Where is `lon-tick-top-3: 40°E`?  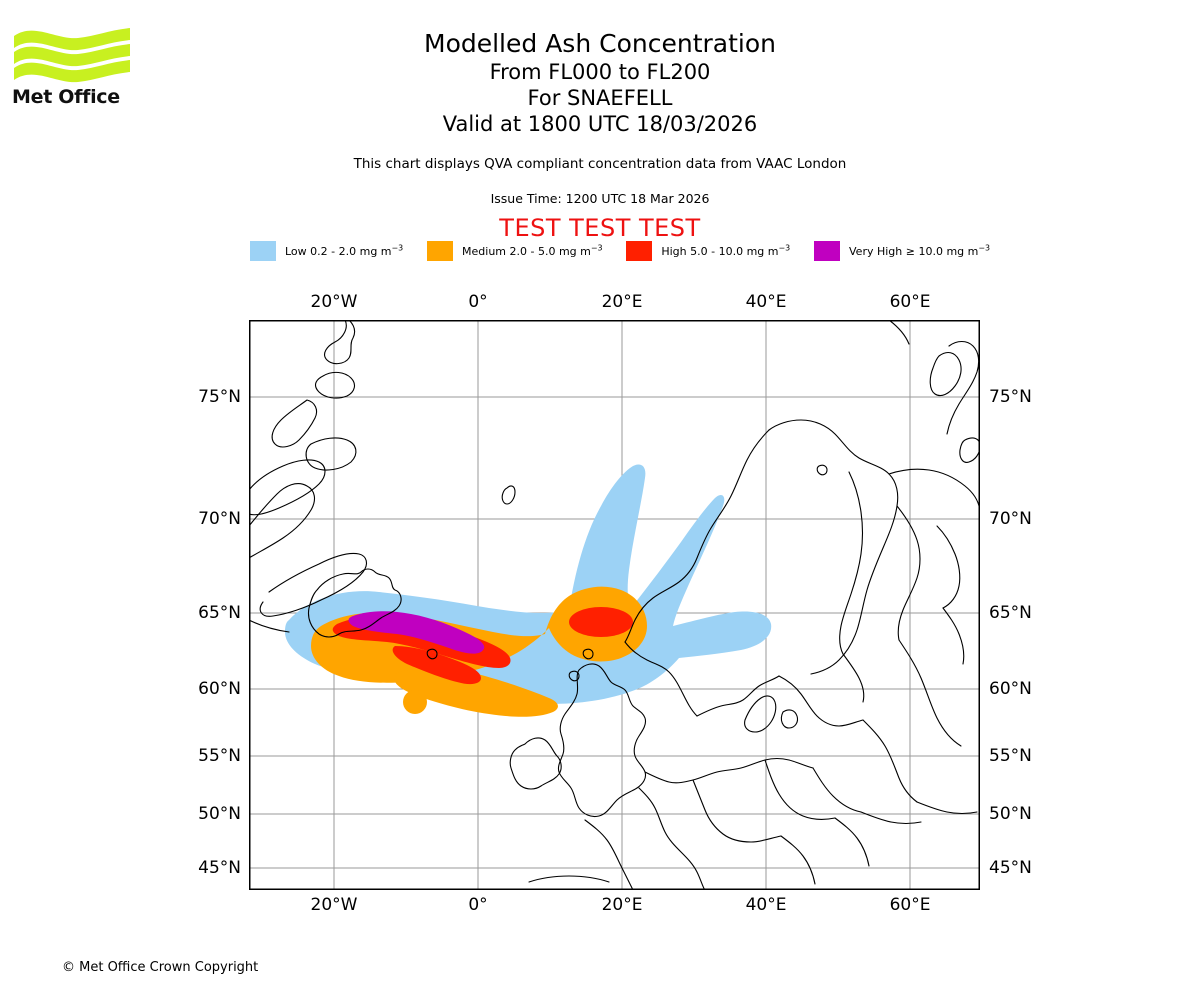 lon-tick-top-3: 40°E is located at coordinates (766, 302).